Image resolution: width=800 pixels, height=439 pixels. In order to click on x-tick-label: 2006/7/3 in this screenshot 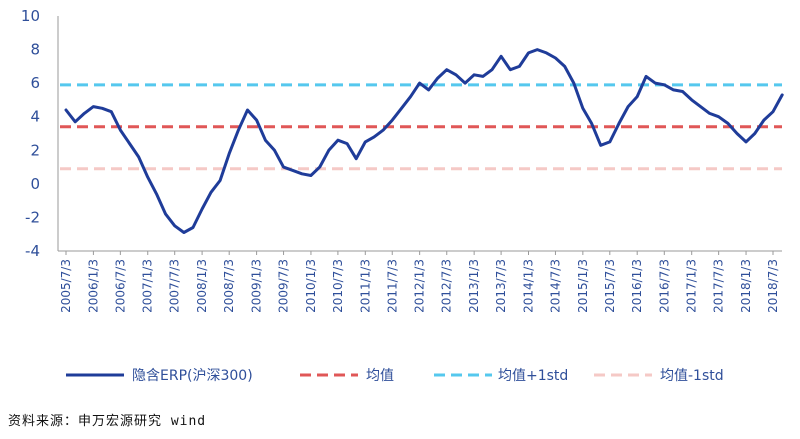, I will do `click(120, 286)`.